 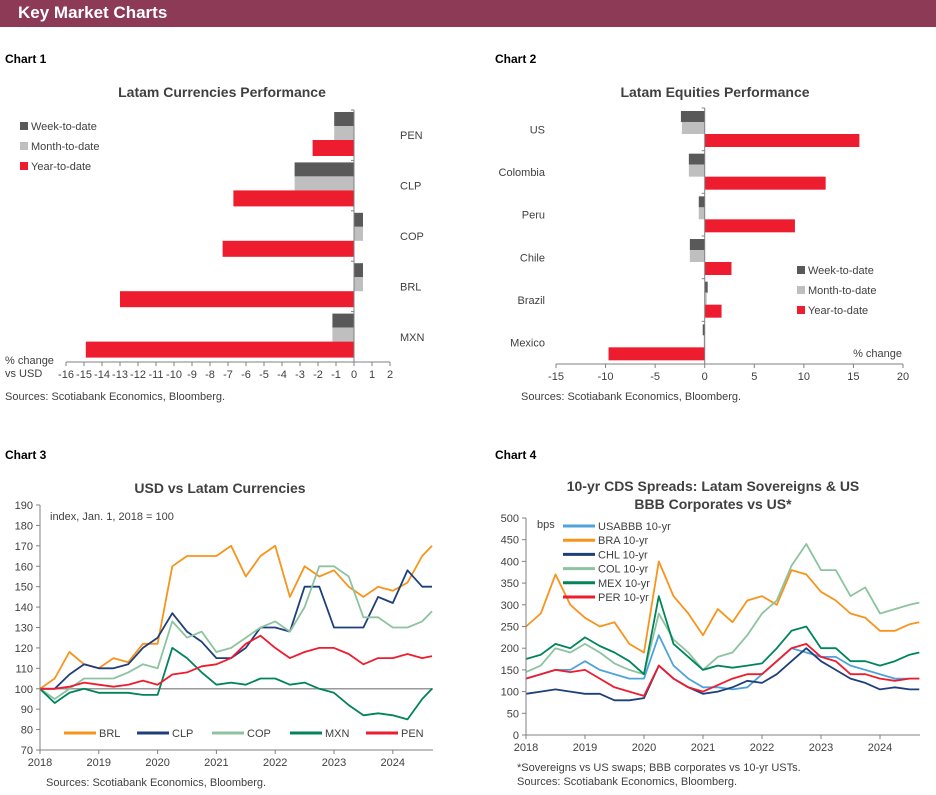 What do you see at coordinates (821, 748) in the screenshot?
I see `x-tick-label: 2023` at bounding box center [821, 748].